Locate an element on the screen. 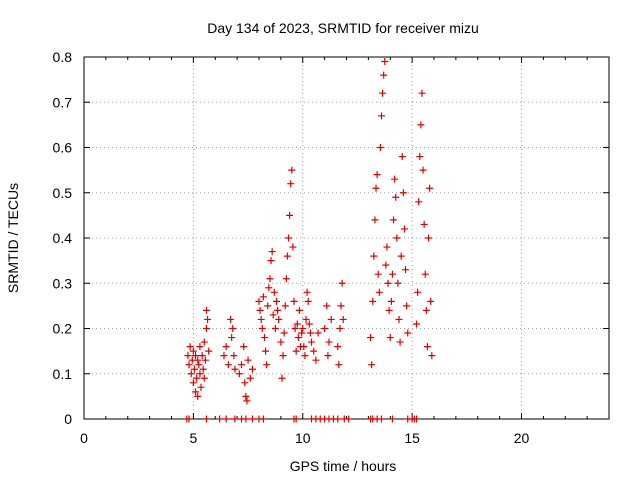 This screenshot has width=640, height=480. x-tick-label: 20 is located at coordinates (522, 438).